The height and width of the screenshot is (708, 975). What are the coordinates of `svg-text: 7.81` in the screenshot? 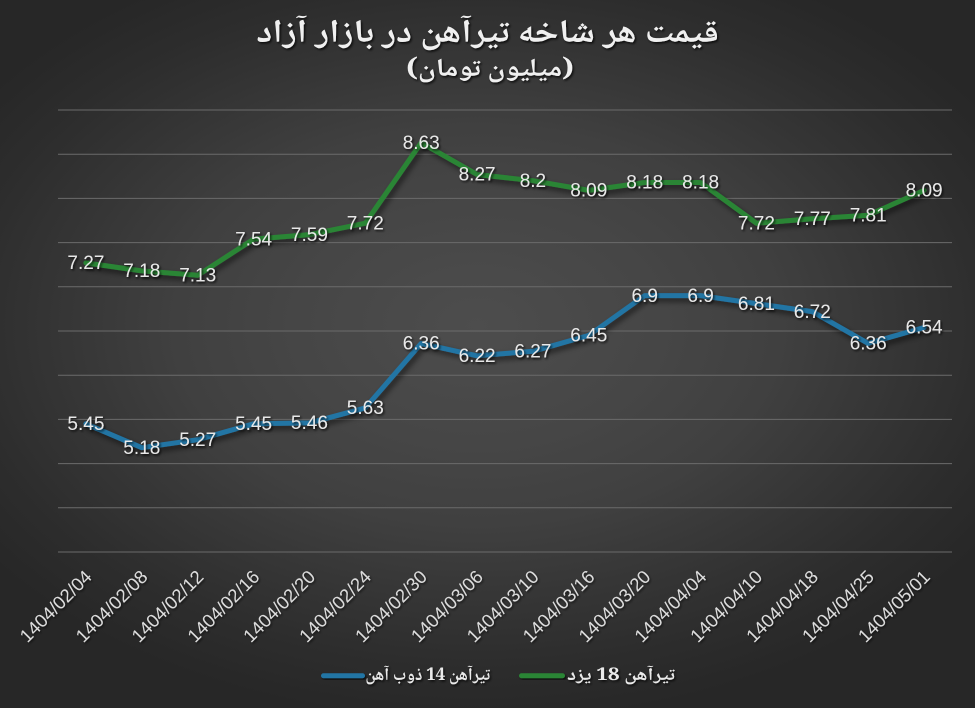 It's located at (868, 215).